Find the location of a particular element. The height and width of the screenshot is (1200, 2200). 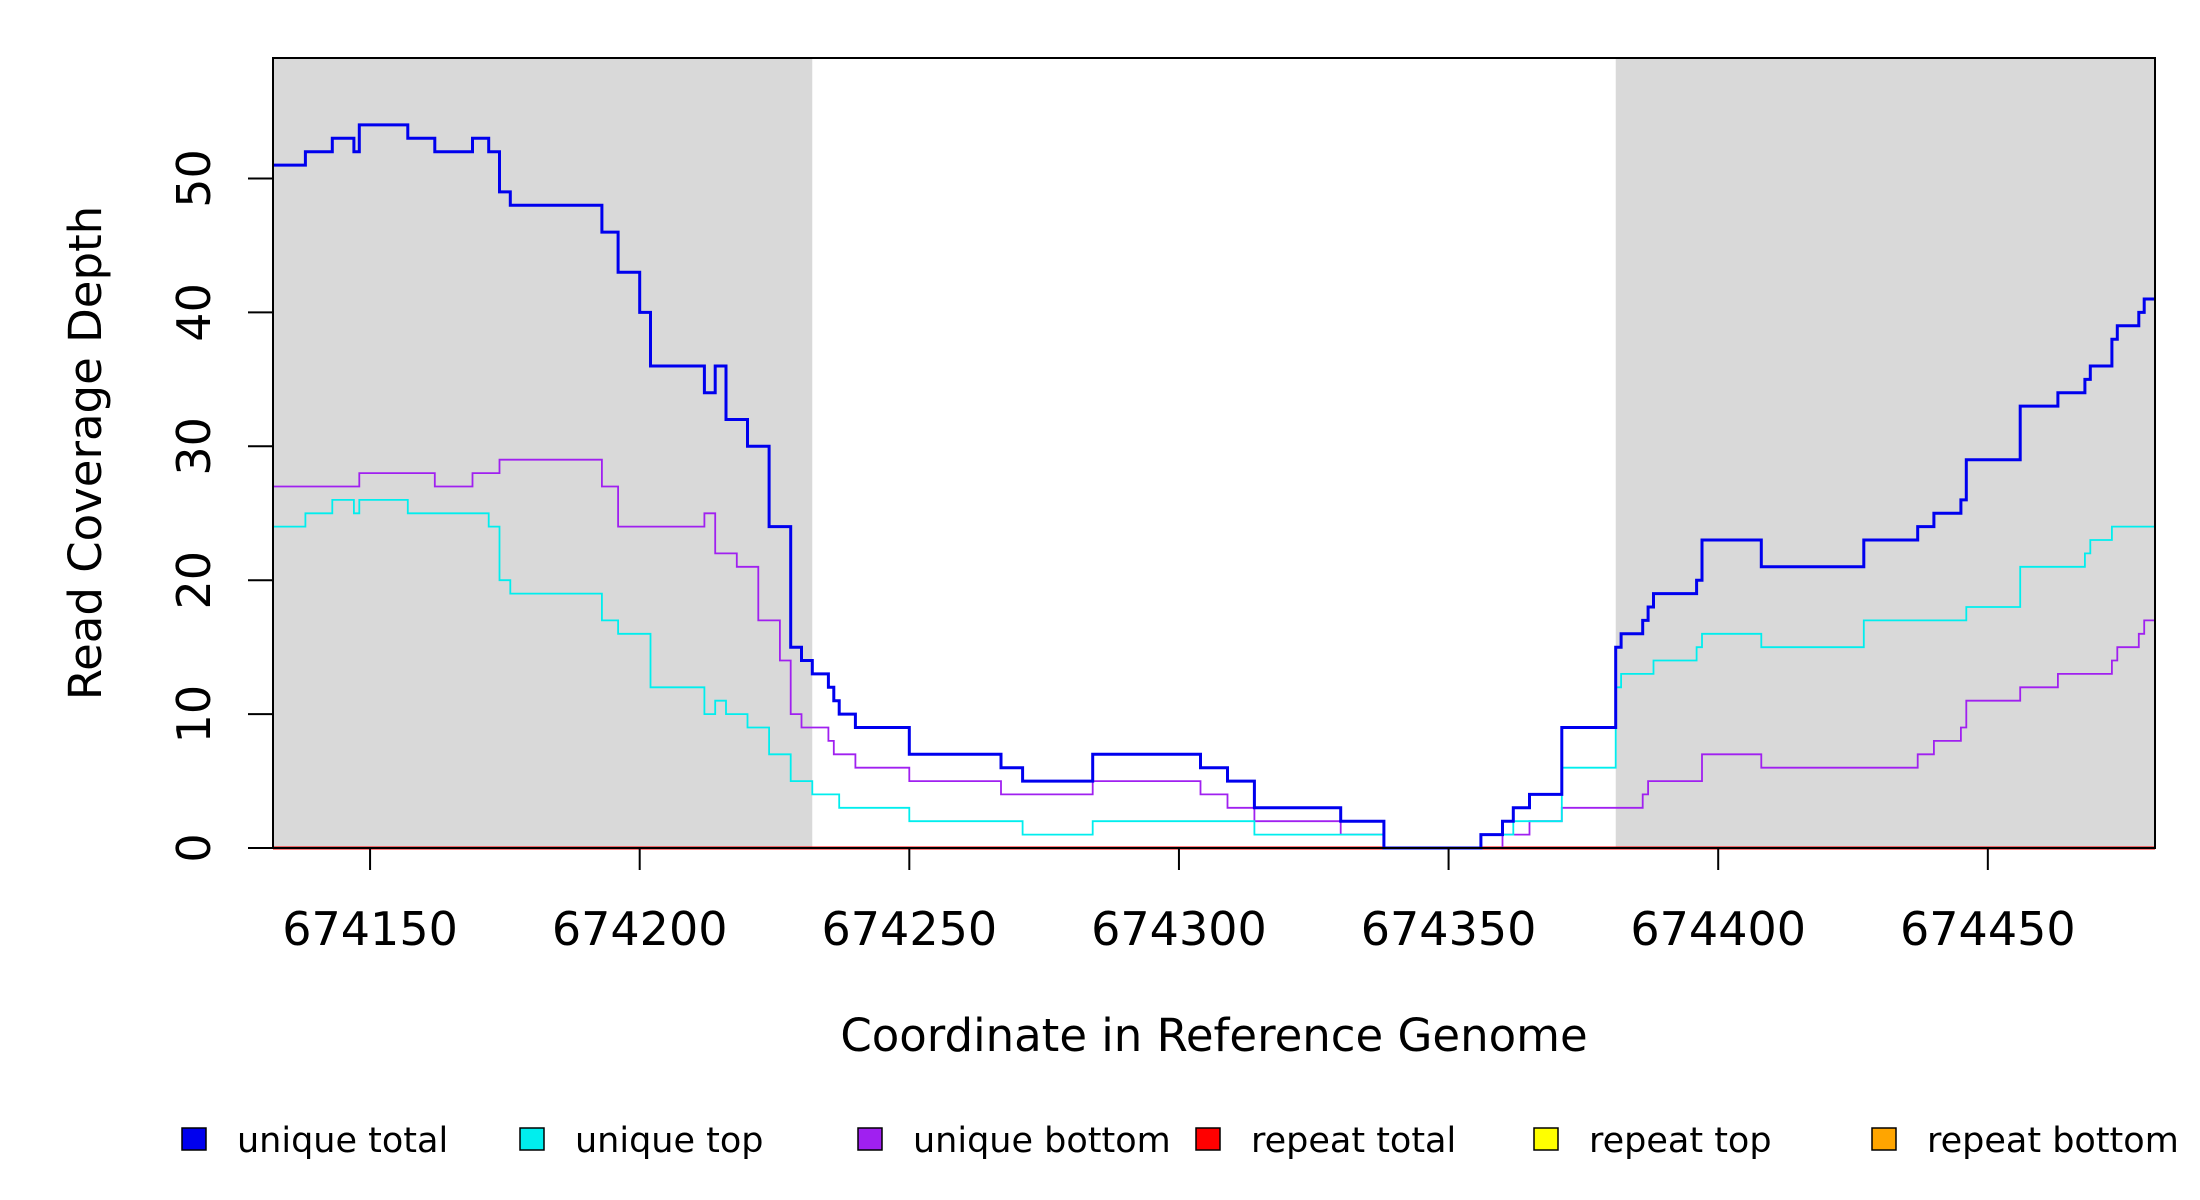

legend-swatch-unique-bottom is located at coordinates (870, 1139).